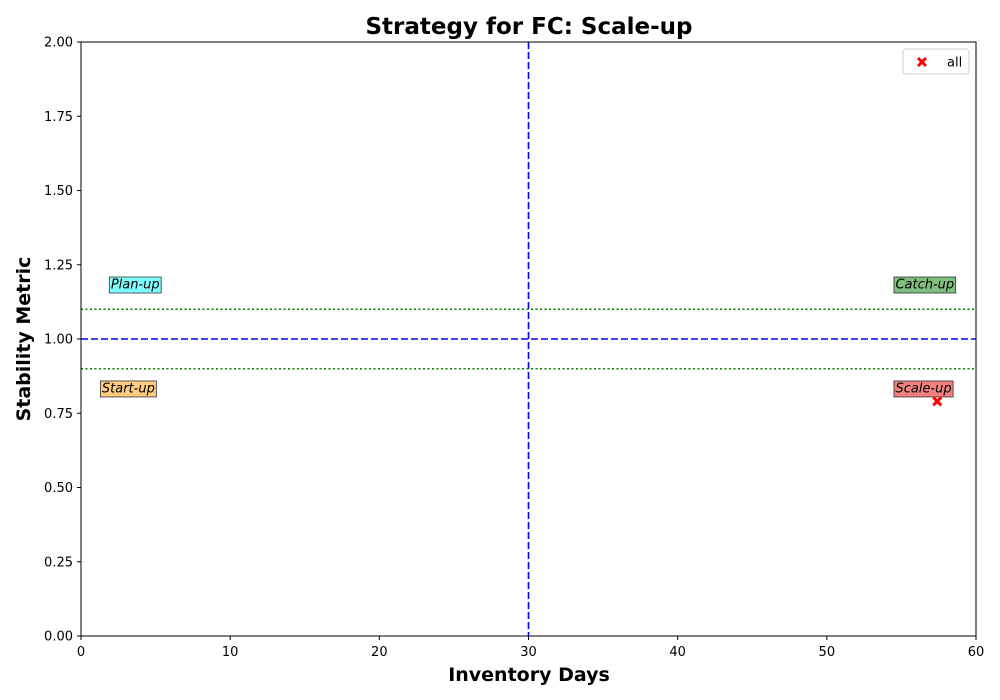 The width and height of the screenshot is (1000, 700). Describe the element at coordinates (81, 652) in the screenshot. I see `x-tick-label-0: 0` at that location.